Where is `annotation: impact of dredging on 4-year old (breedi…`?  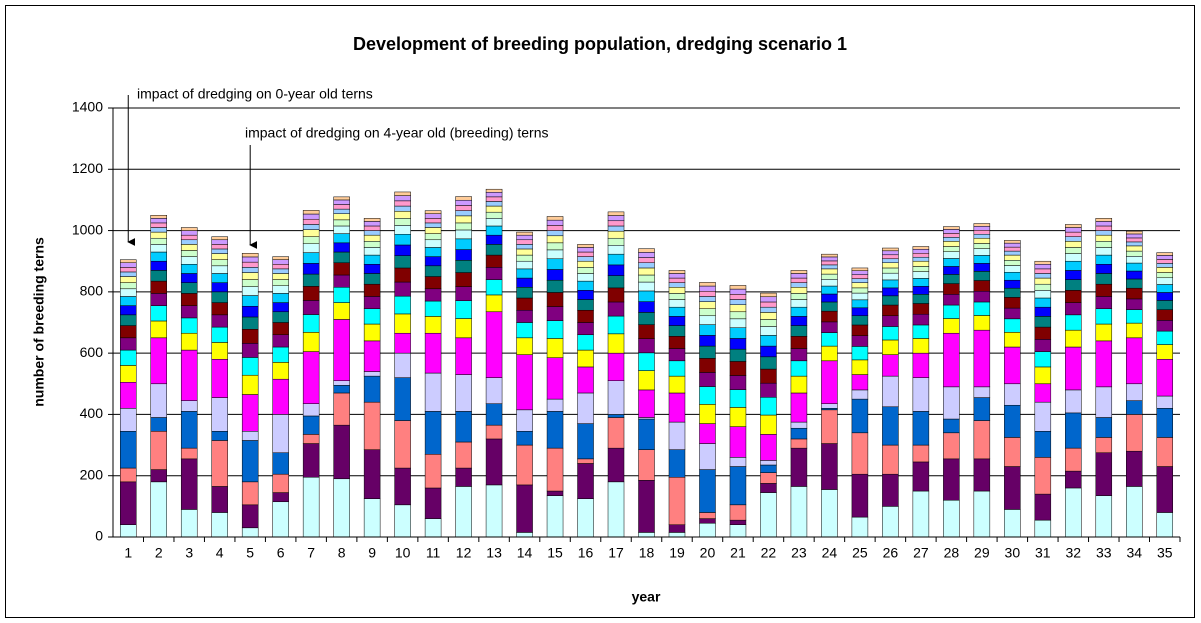
annotation: impact of dredging on 4-year old (breedi… is located at coordinates (397, 133).